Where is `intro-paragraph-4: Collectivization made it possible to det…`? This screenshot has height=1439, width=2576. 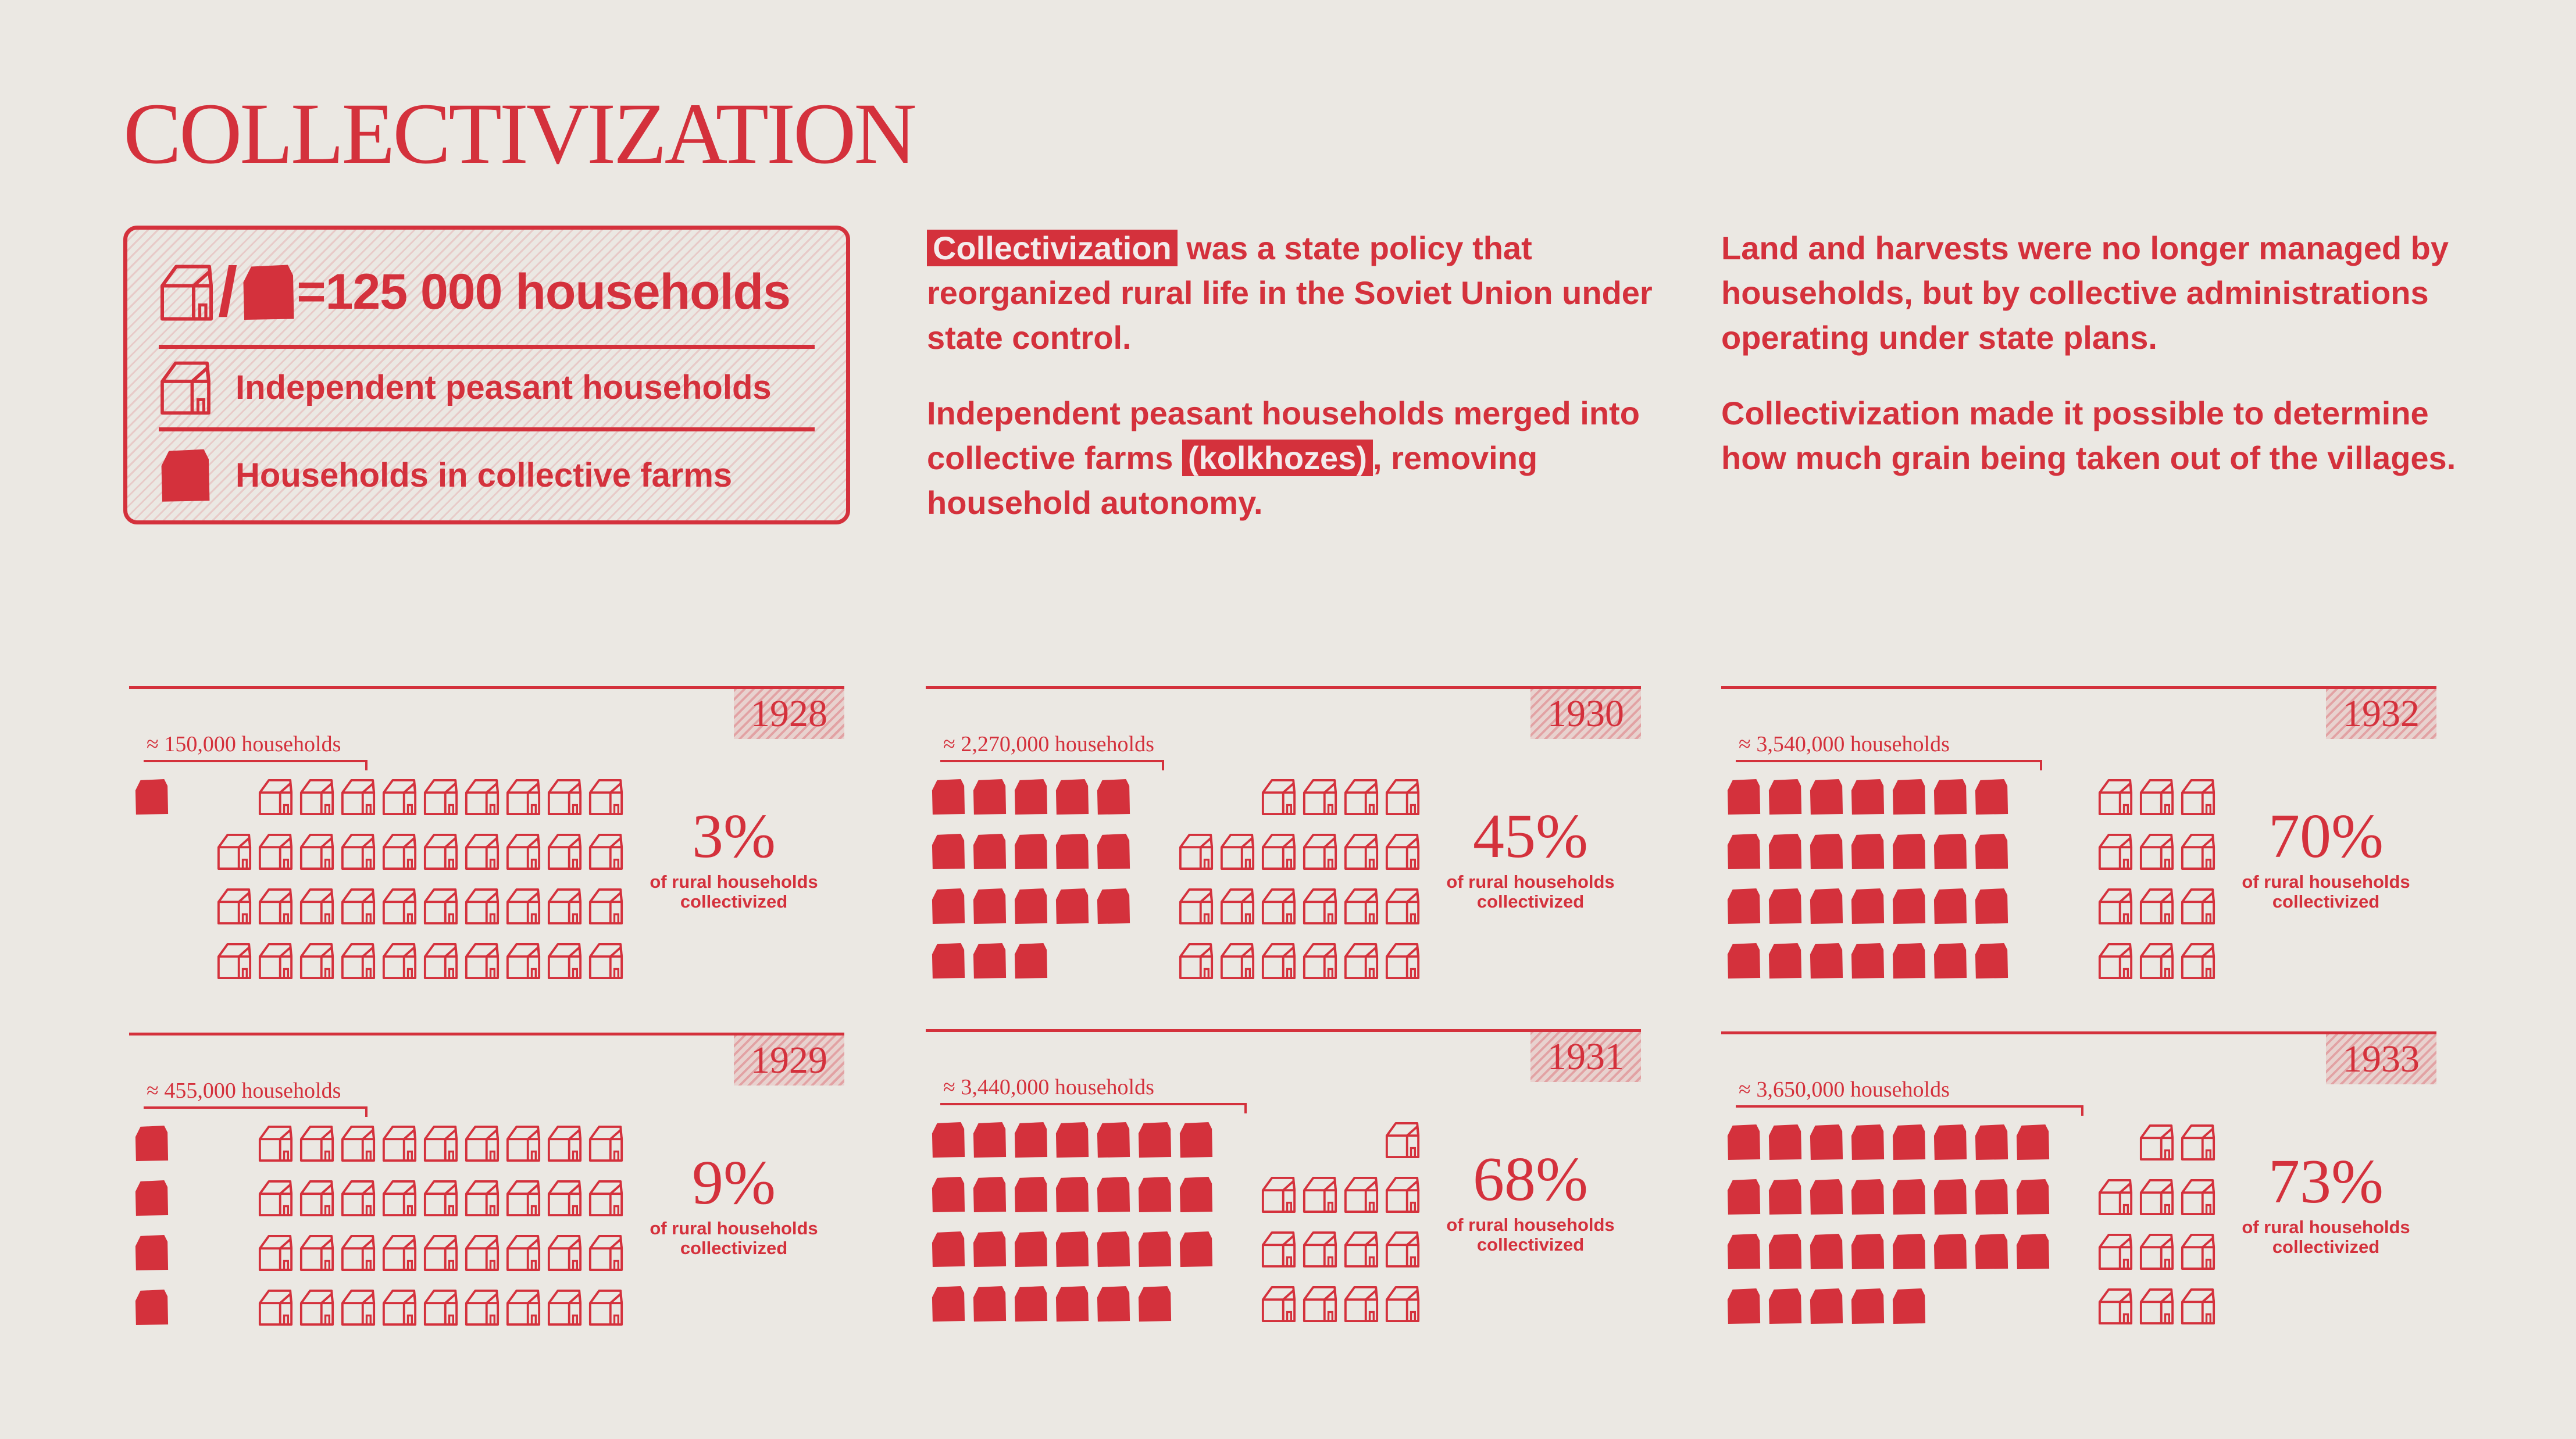 intro-paragraph-4: Collectivization made it possible to det… is located at coordinates (2088, 435).